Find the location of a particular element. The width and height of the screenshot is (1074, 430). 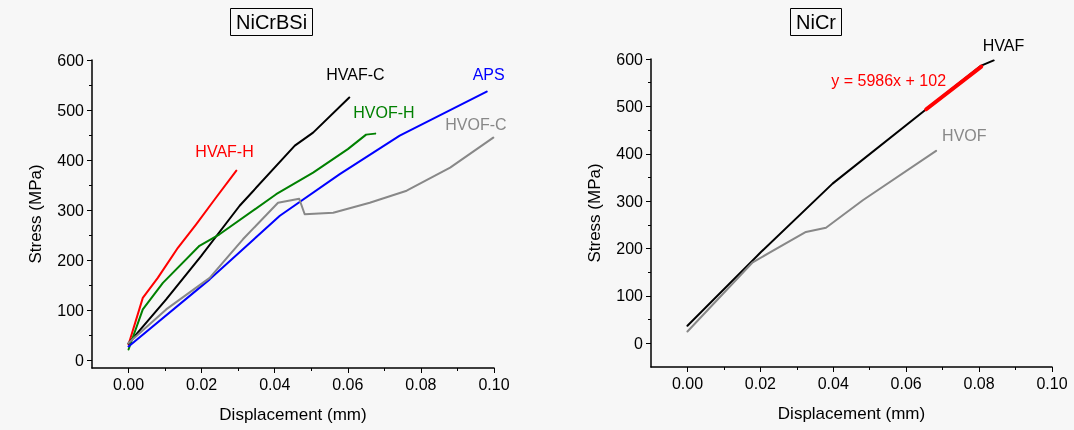

series-label: HVOF is located at coordinates (964, 136).